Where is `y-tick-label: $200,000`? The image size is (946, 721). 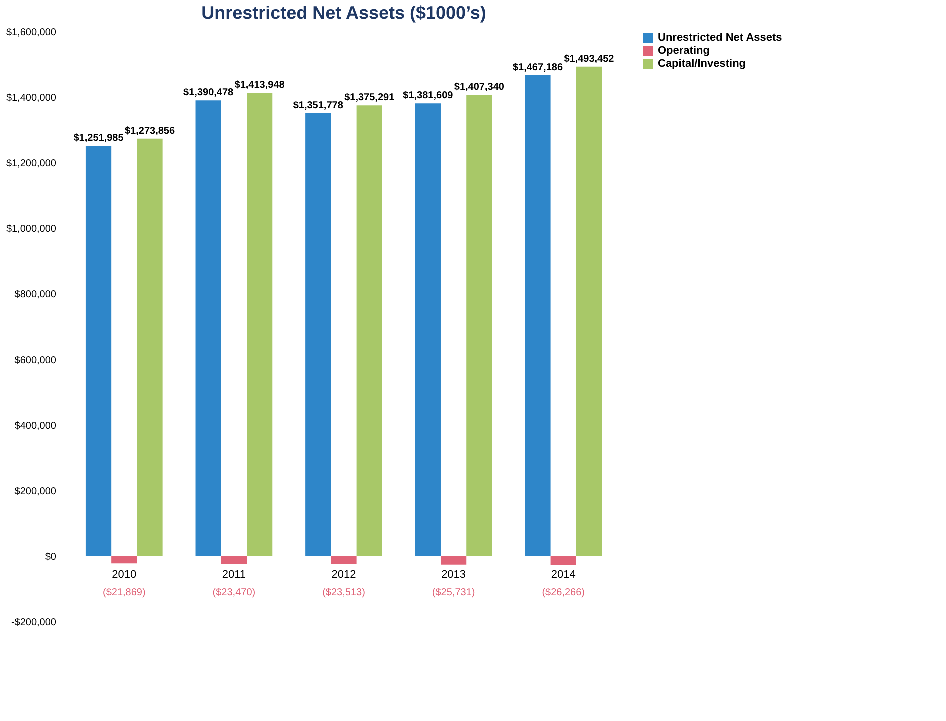 y-tick-label: $200,000 is located at coordinates (35, 492).